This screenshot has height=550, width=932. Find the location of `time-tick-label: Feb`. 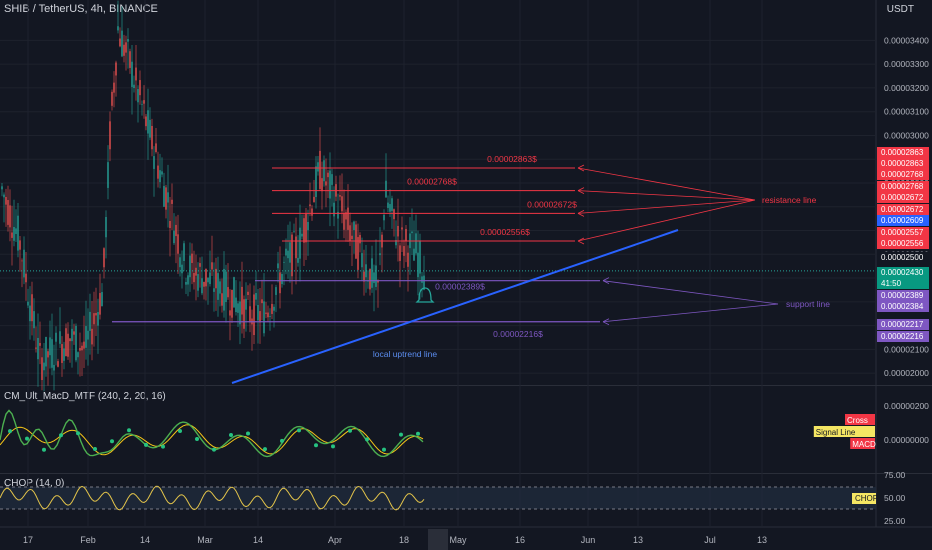

time-tick-label: Feb is located at coordinates (88, 540).